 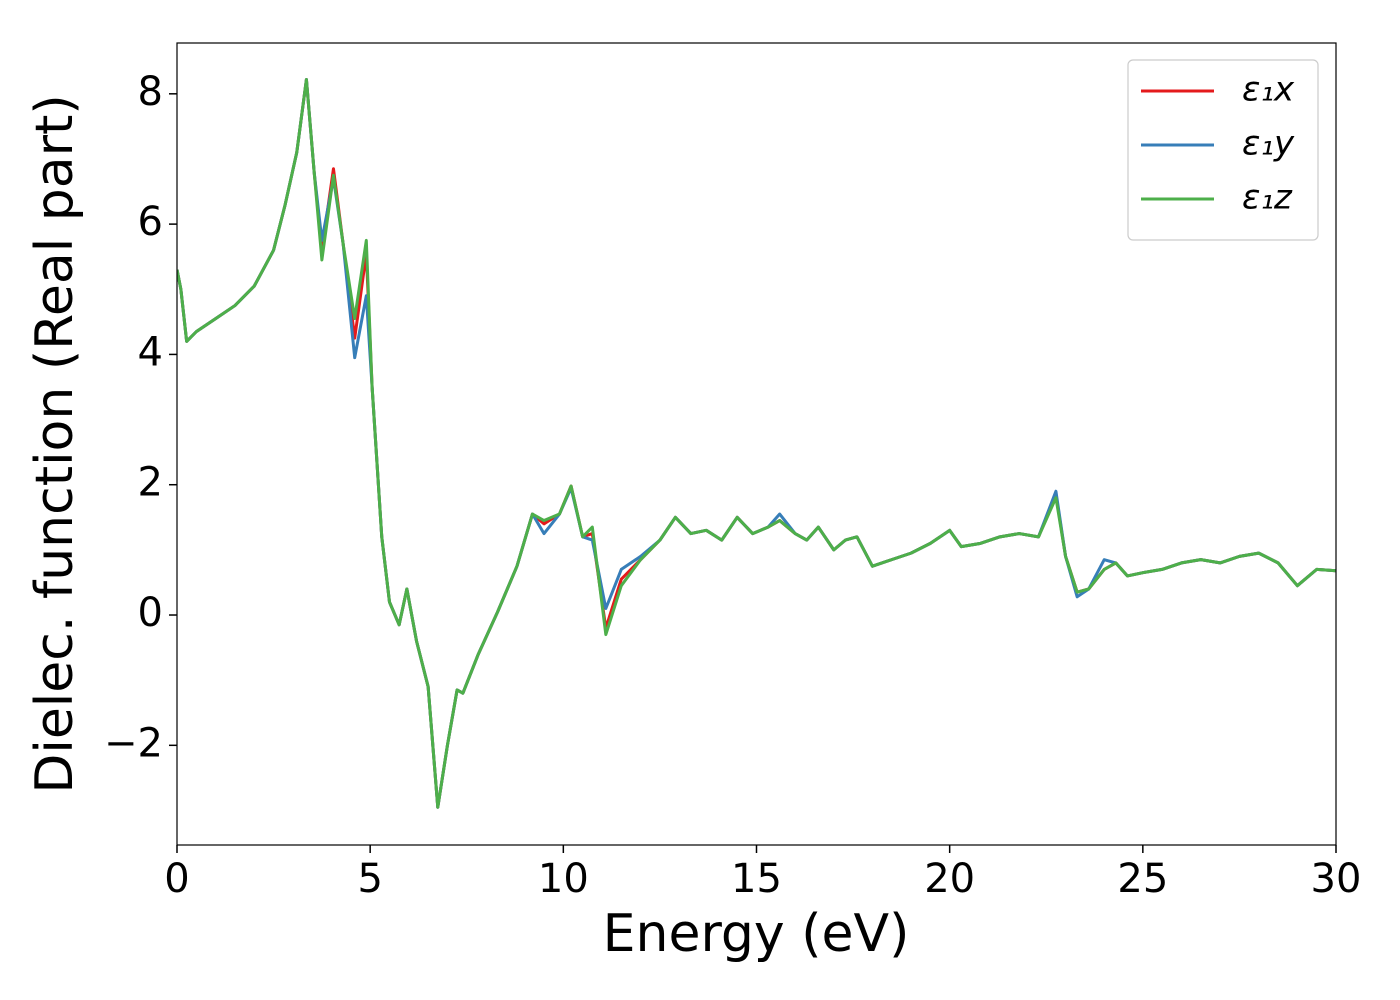 What do you see at coordinates (1267, 198) in the screenshot?
I see `legend-label: ε₁z` at bounding box center [1267, 198].